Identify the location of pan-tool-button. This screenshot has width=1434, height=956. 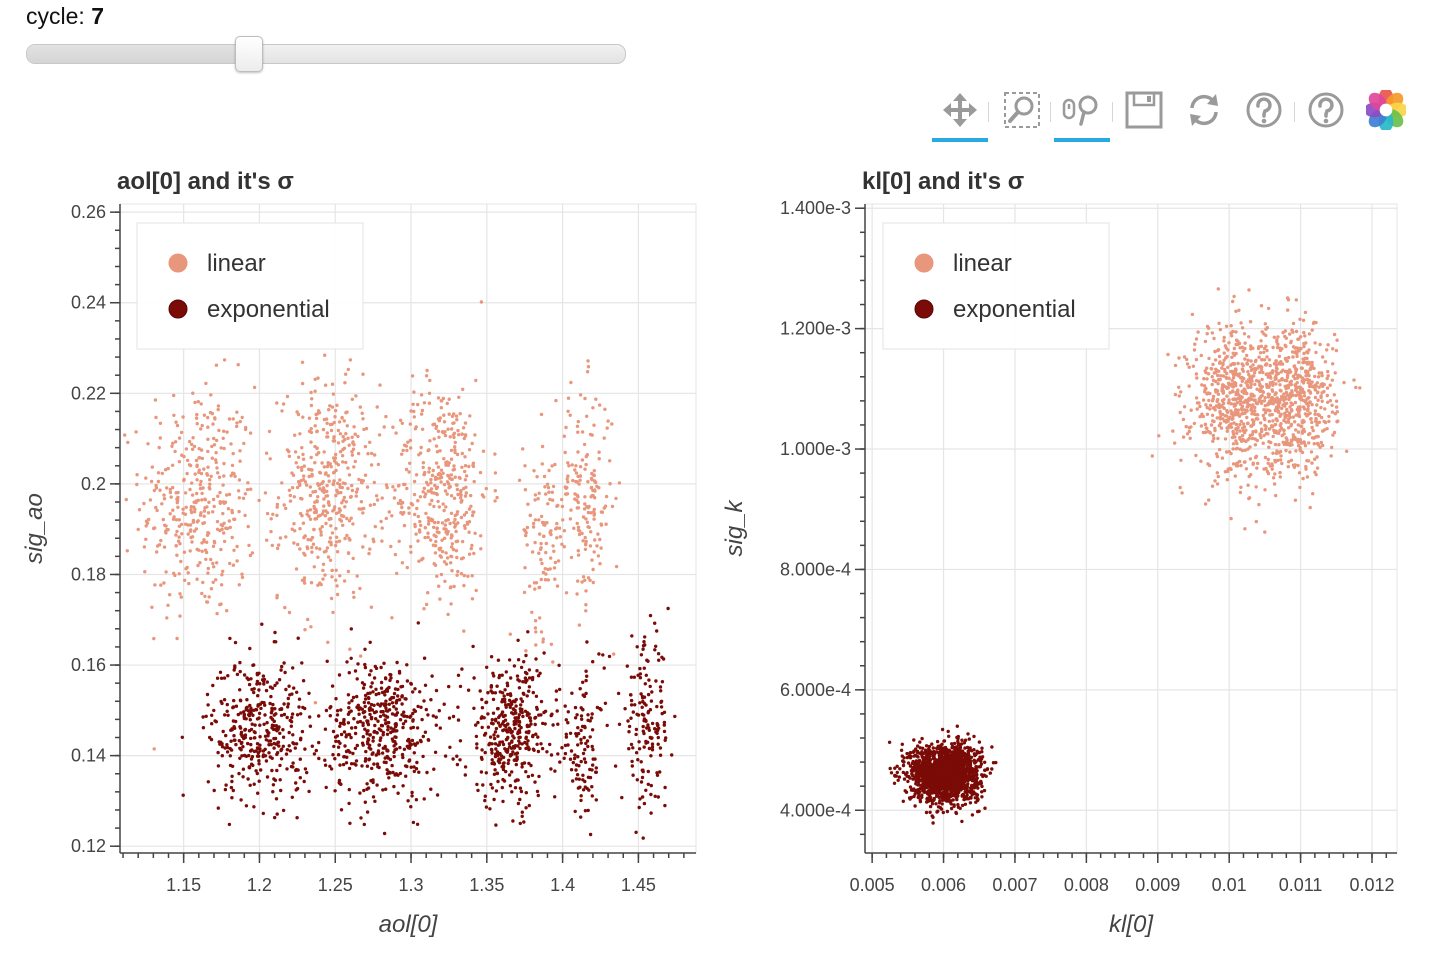
(960, 115).